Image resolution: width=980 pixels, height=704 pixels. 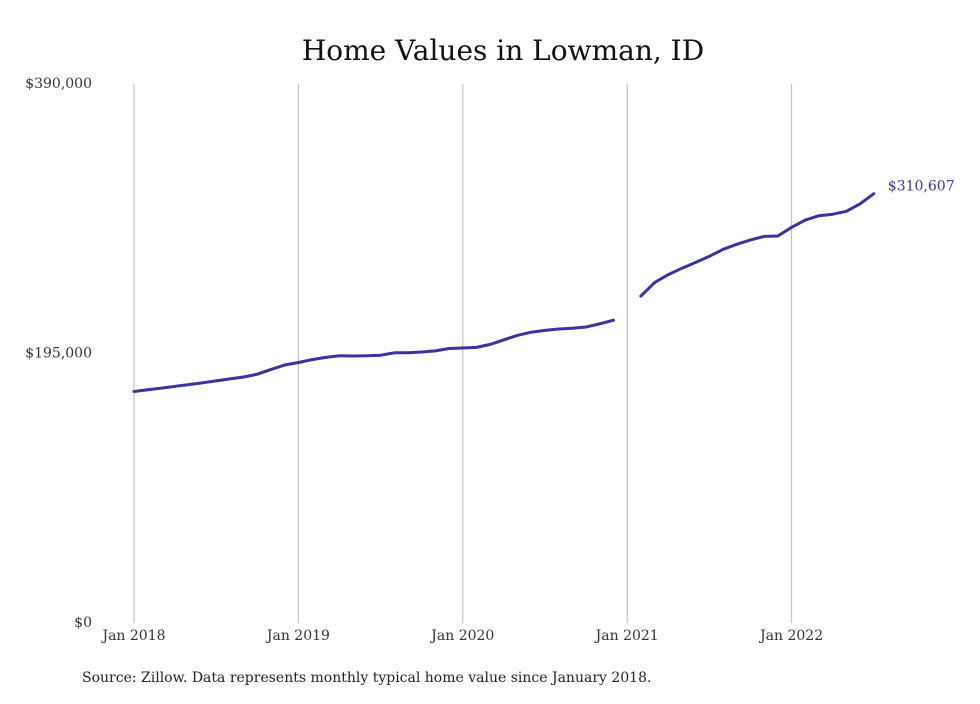 What do you see at coordinates (921, 187) in the screenshot?
I see `end-value-label: $310,607` at bounding box center [921, 187].